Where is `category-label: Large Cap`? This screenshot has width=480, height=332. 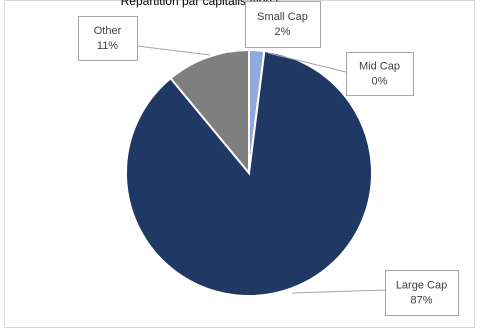 category-label: Large Cap is located at coordinates (421, 285).